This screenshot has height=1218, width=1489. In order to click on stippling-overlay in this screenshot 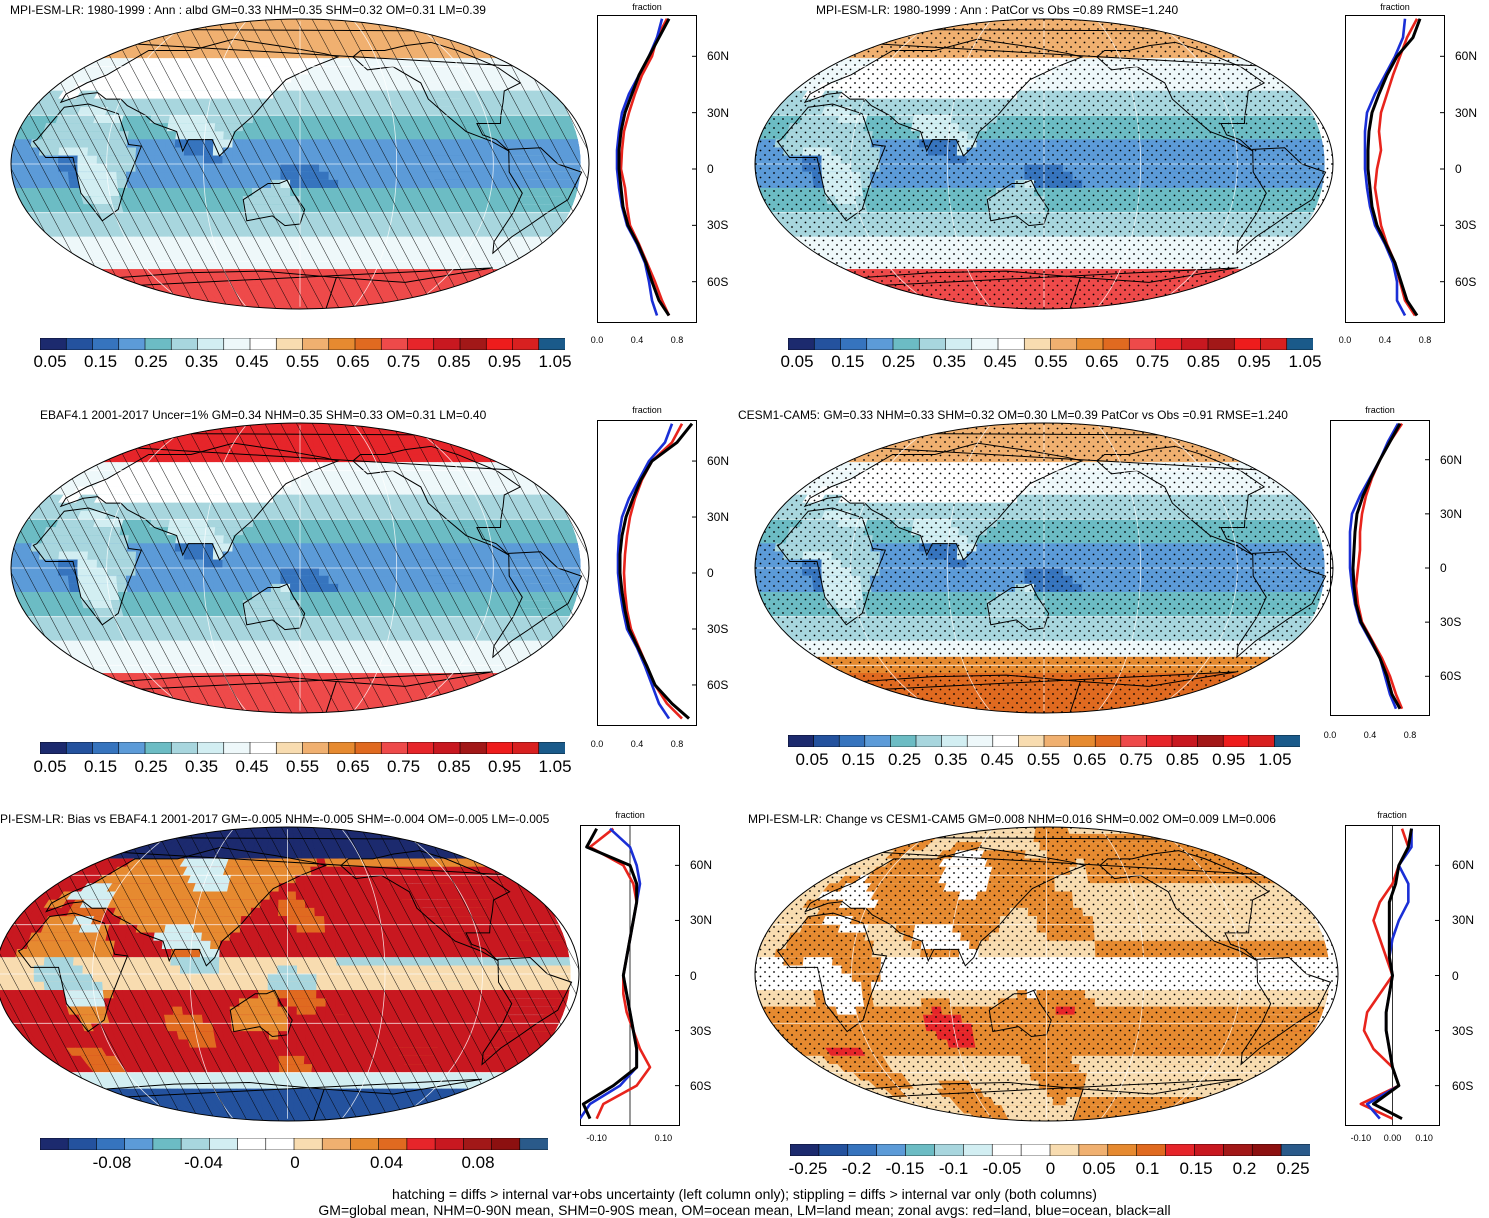, I will do `click(1044, 164)`.